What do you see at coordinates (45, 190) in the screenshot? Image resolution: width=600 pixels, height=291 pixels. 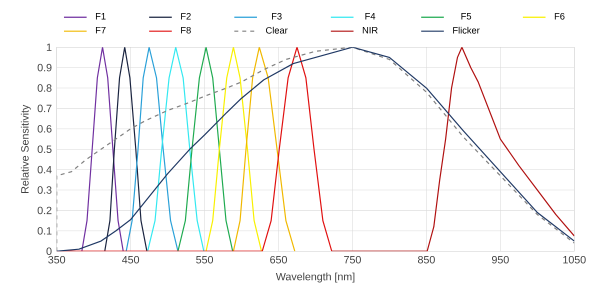 I see `y-tick-label: 0.3` at bounding box center [45, 190].